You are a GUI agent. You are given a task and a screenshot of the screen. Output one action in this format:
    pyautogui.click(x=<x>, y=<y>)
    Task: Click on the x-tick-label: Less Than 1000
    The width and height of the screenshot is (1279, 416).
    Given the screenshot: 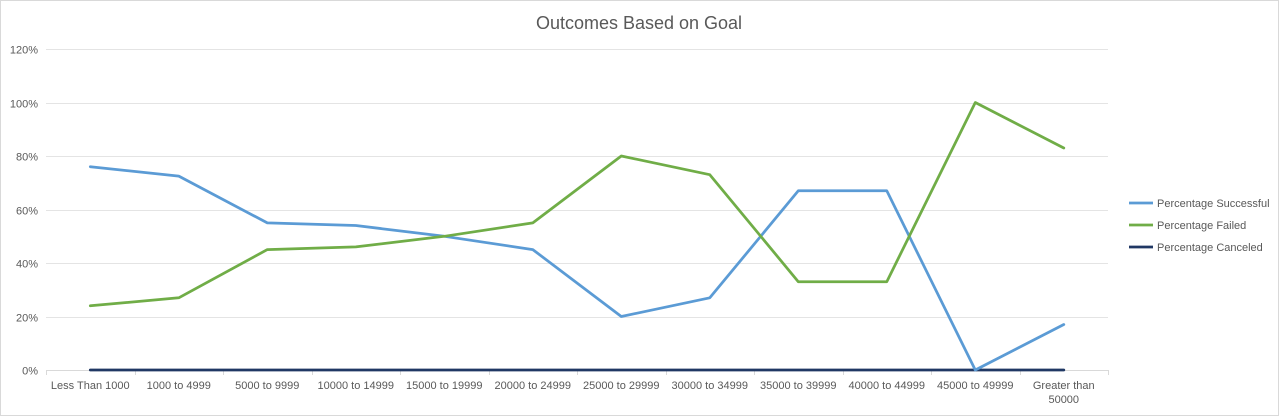 What is the action you would take?
    pyautogui.click(x=90, y=386)
    